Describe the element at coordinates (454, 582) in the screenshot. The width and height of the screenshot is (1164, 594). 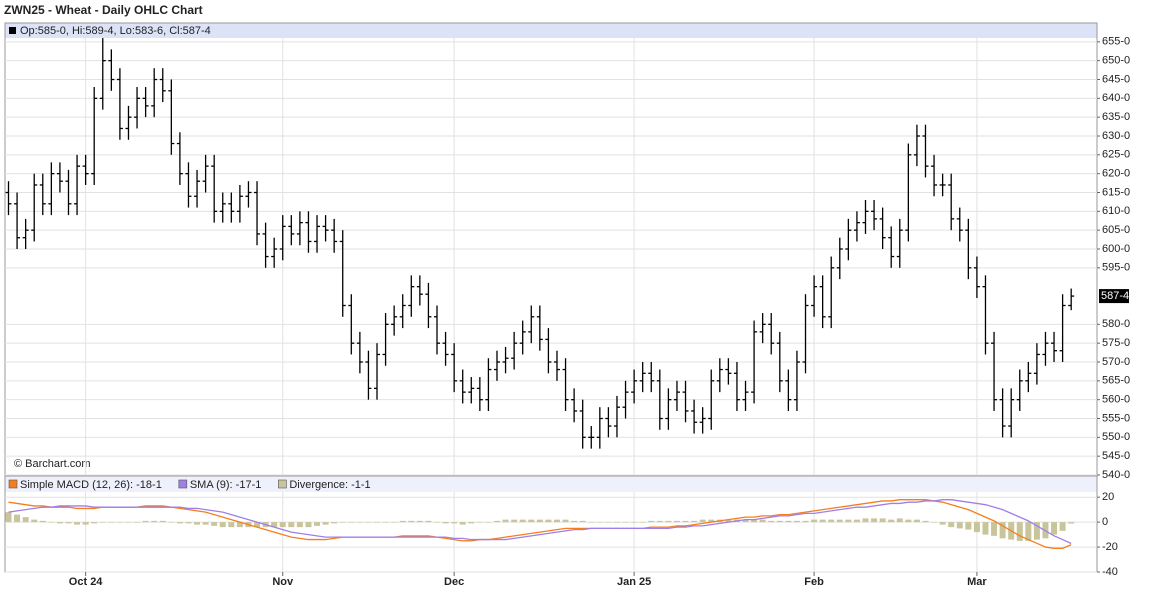
I see `x-tick-label: Dec` at that location.